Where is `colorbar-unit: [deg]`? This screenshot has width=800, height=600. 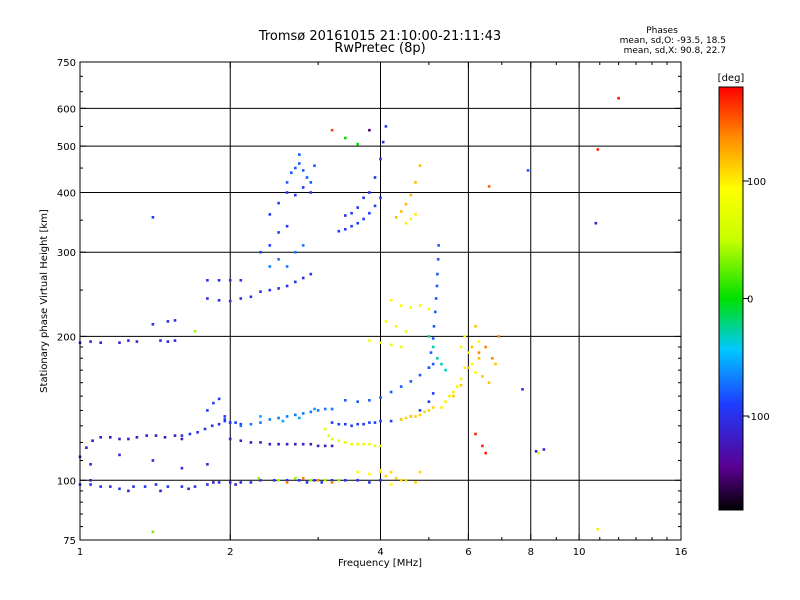 colorbar-unit: [deg] is located at coordinates (731, 78).